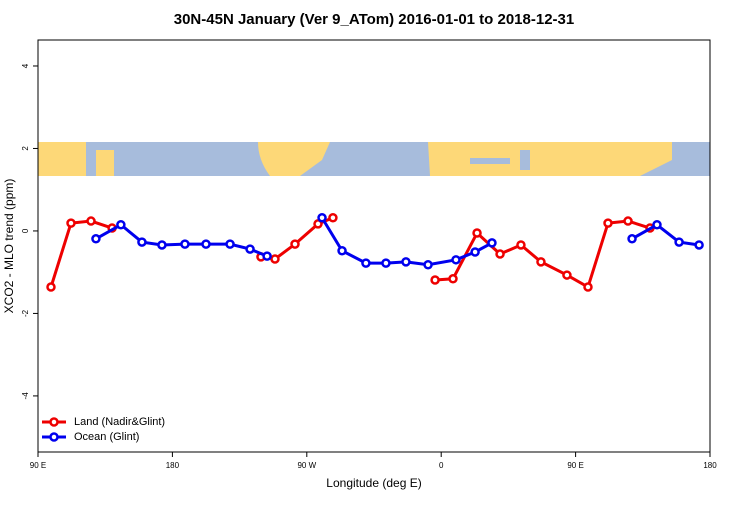 This screenshot has height=505, width=750. I want to click on y-tick-label: 4, so click(25, 65).